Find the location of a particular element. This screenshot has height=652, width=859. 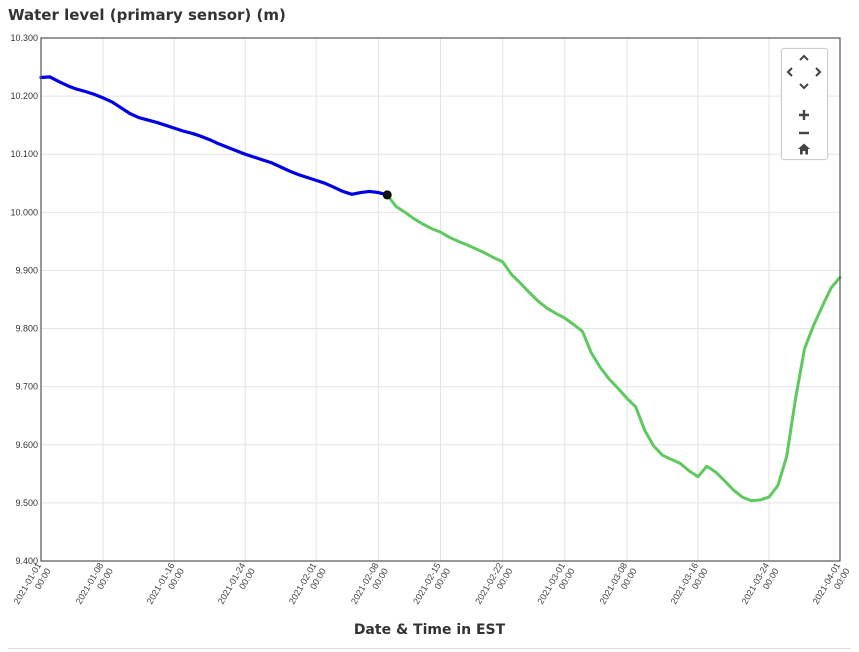

zoom-in-button is located at coordinates (804, 115).